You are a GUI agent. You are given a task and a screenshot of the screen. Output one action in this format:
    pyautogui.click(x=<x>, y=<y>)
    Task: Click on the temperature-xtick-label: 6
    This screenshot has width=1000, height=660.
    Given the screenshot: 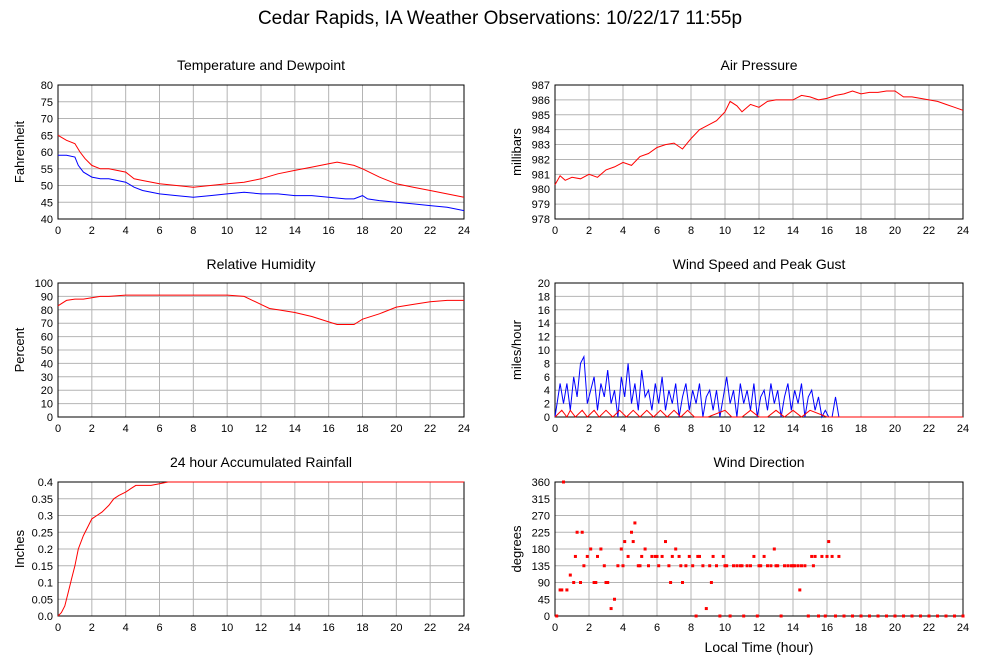 What is the action you would take?
    pyautogui.click(x=159, y=231)
    